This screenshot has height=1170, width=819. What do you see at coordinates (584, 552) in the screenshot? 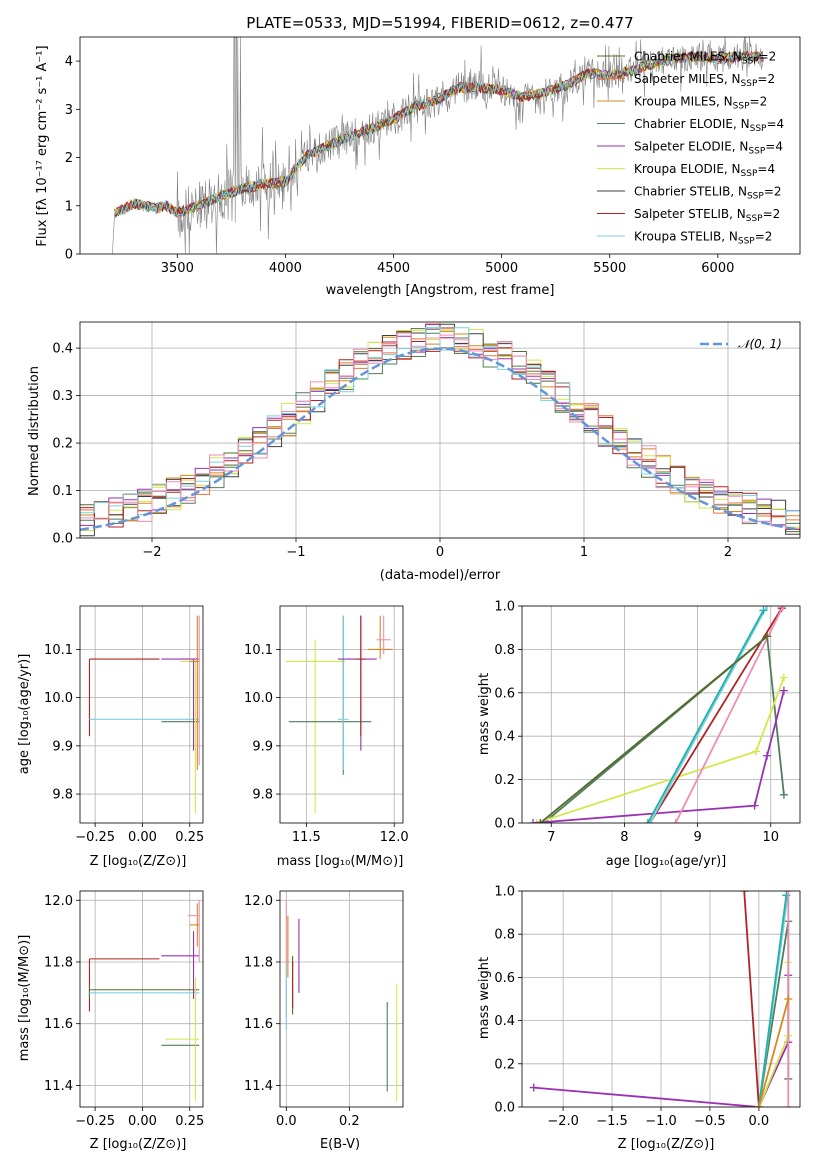
I see `x-tick-label: 1` at bounding box center [584, 552].